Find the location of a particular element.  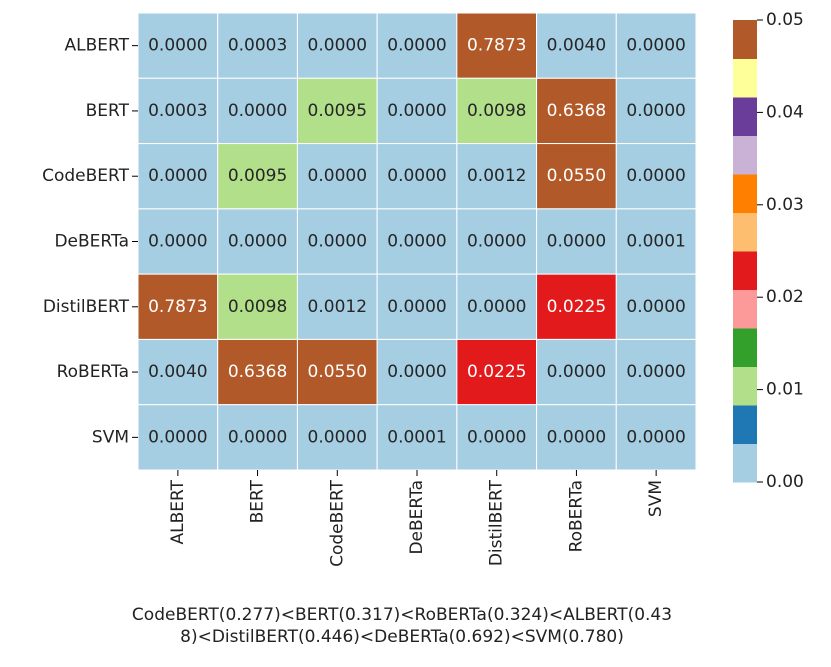

y-tick-label: ALBERT is located at coordinates (97, 46).